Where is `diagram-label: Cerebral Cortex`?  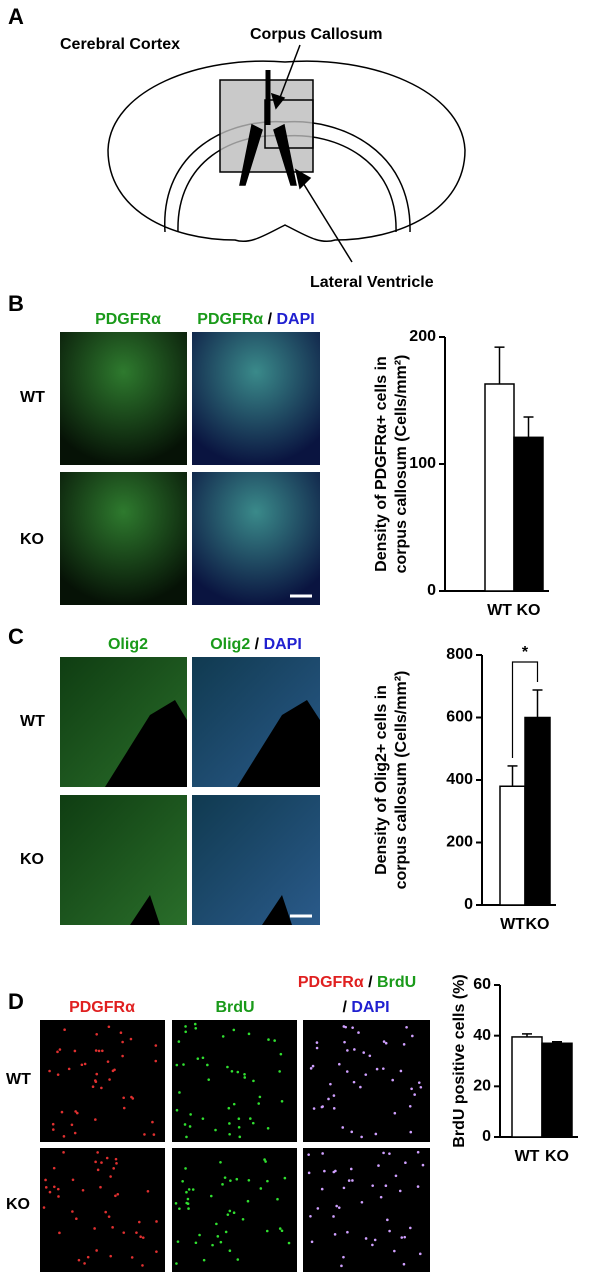
diagram-label: Cerebral Cortex is located at coordinates (120, 44).